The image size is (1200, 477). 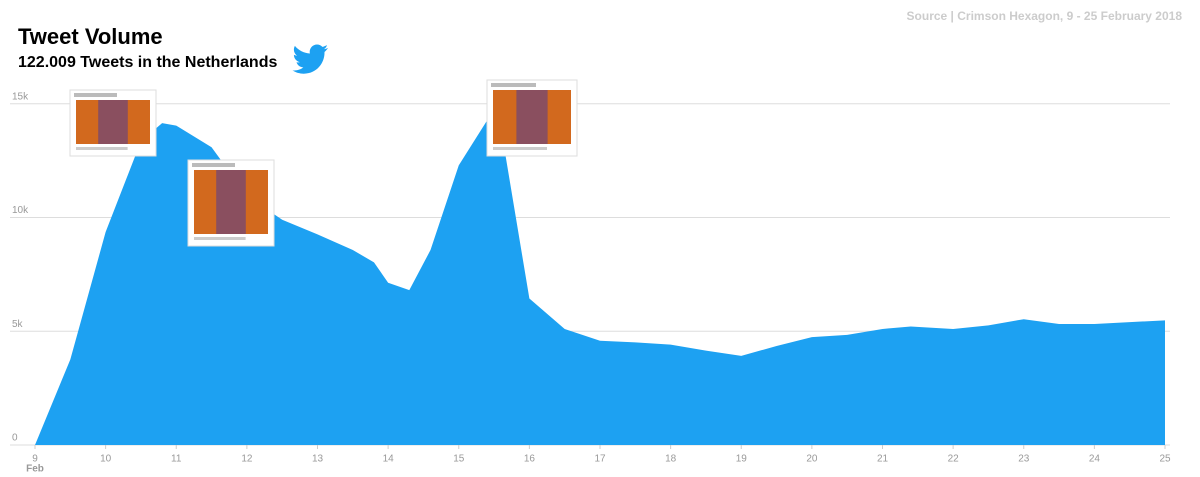 What do you see at coordinates (18, 324) in the screenshot?
I see `y-tick-label: 5k` at bounding box center [18, 324].